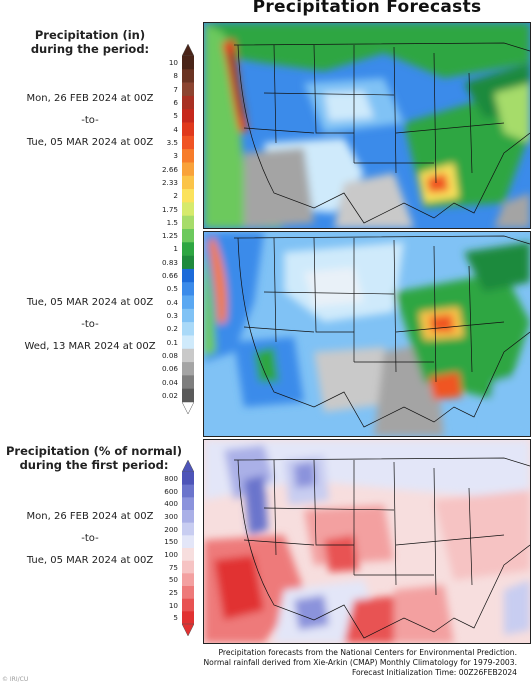 This screenshot has height=683, width=531. I want to click on pct-tick-label: 300, so click(171, 516).